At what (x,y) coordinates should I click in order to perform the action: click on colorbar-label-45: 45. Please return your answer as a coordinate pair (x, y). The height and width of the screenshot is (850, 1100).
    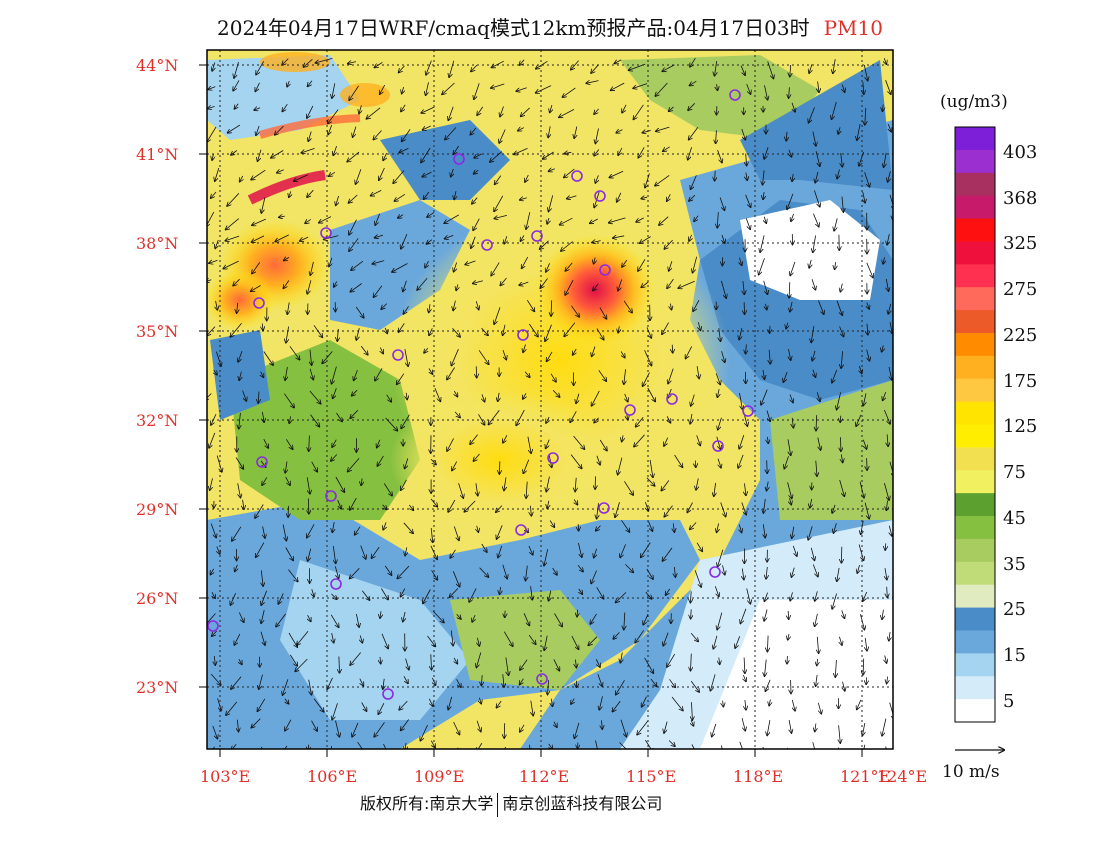
    Looking at the image, I should click on (1014, 518).